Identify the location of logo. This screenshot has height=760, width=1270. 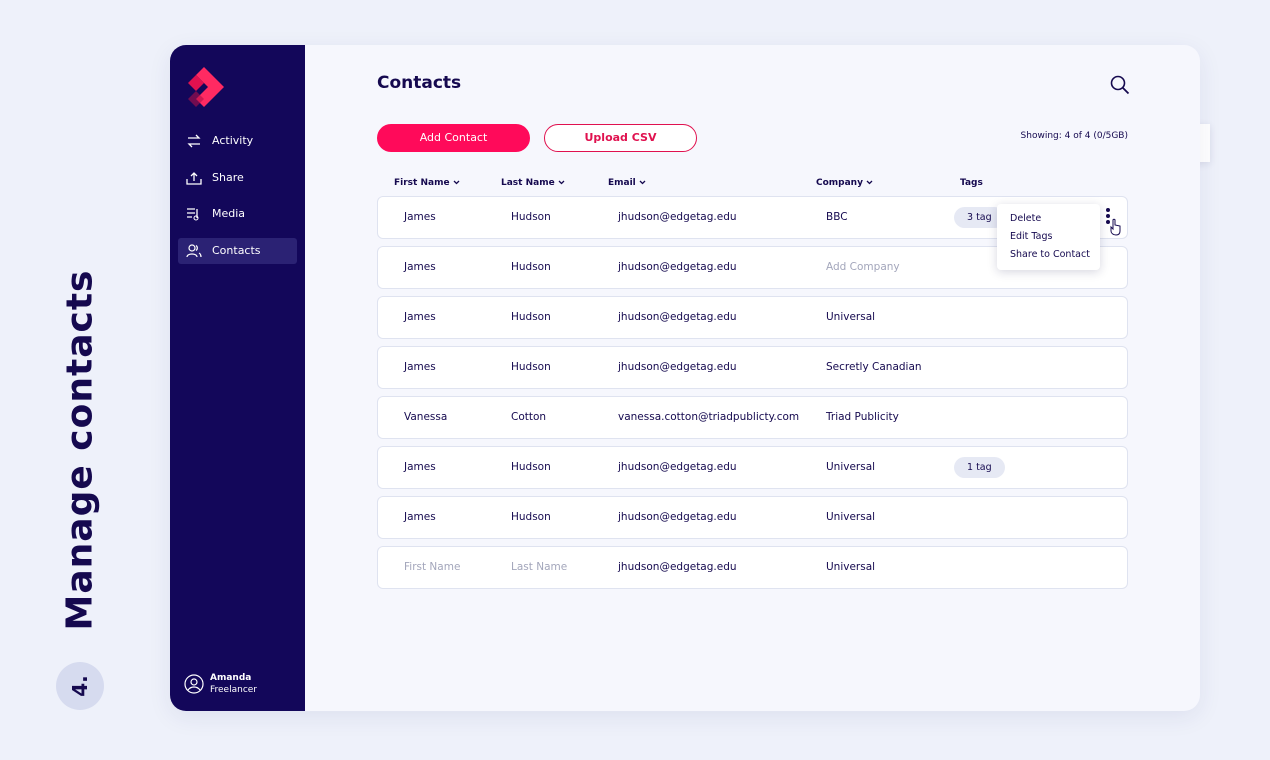
(204, 87).